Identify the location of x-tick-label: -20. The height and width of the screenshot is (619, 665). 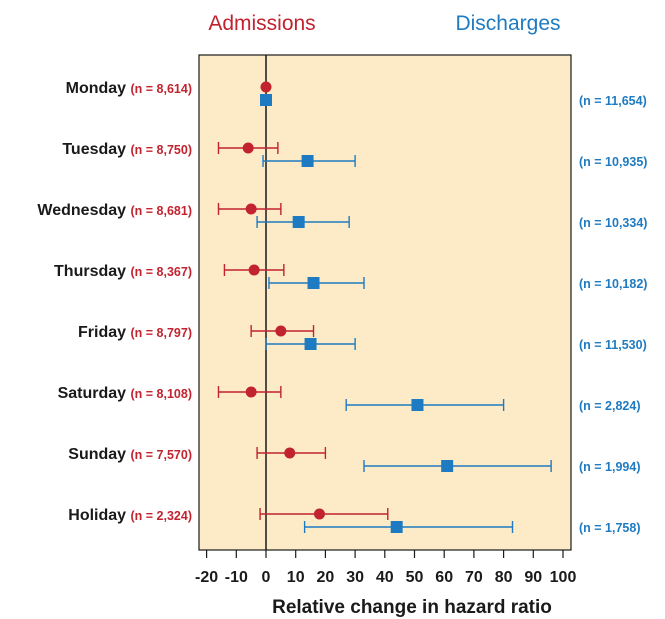
(206, 577).